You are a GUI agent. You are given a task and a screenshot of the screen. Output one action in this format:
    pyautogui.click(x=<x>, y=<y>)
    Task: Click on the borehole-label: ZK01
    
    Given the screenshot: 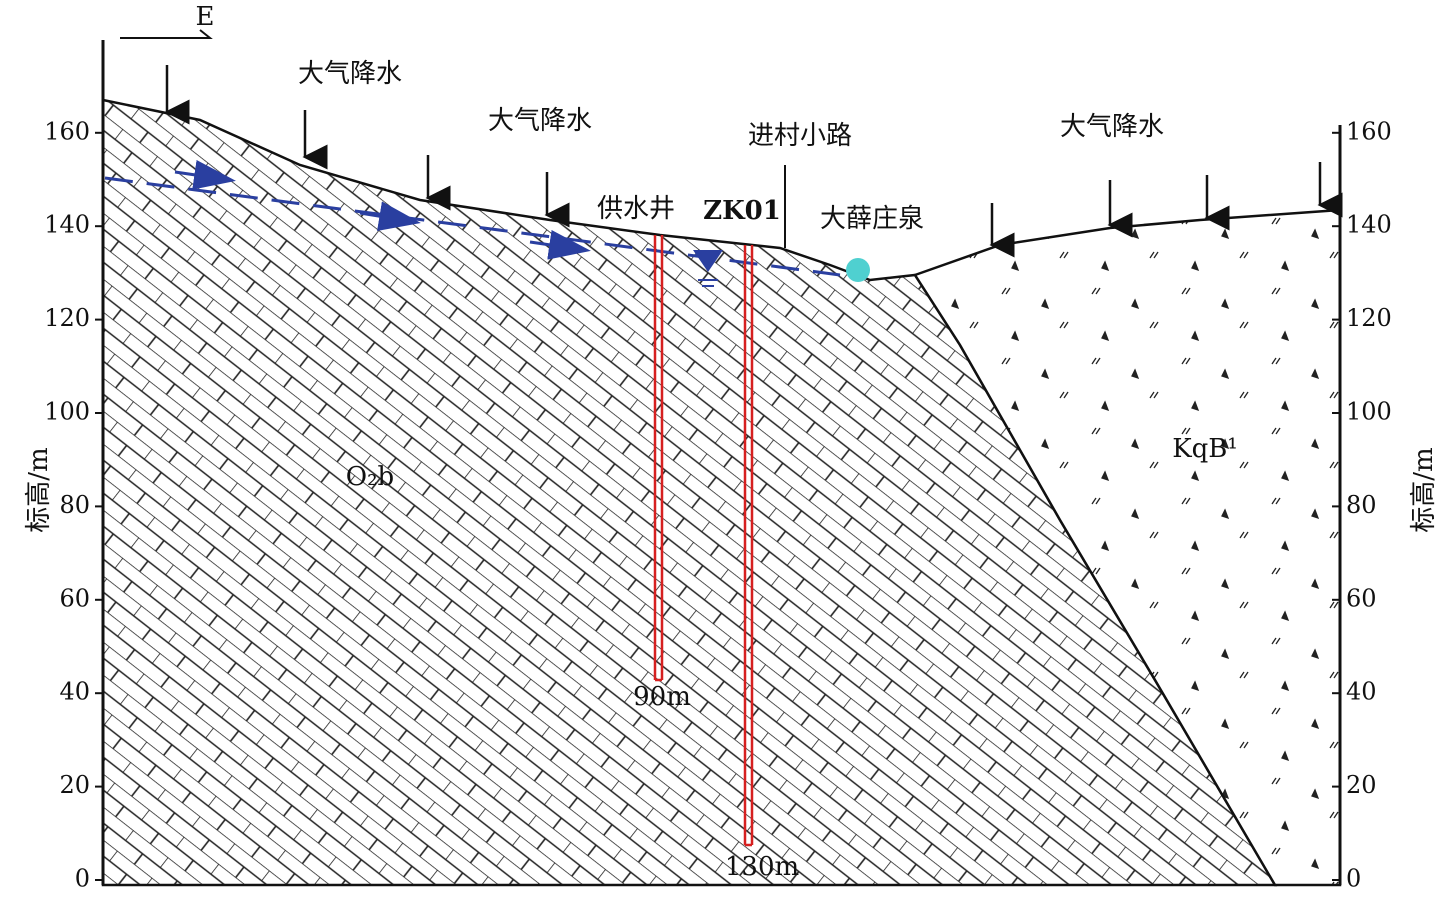 What is the action you would take?
    pyautogui.click(x=742, y=211)
    